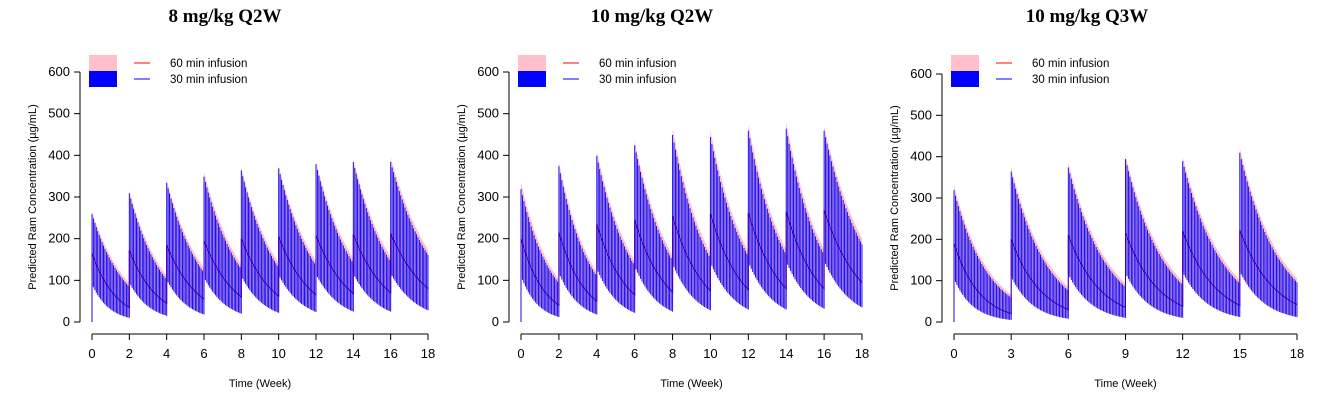  Describe the element at coordinates (1240, 353) in the screenshot. I see `x-tick-label: 15` at that location.